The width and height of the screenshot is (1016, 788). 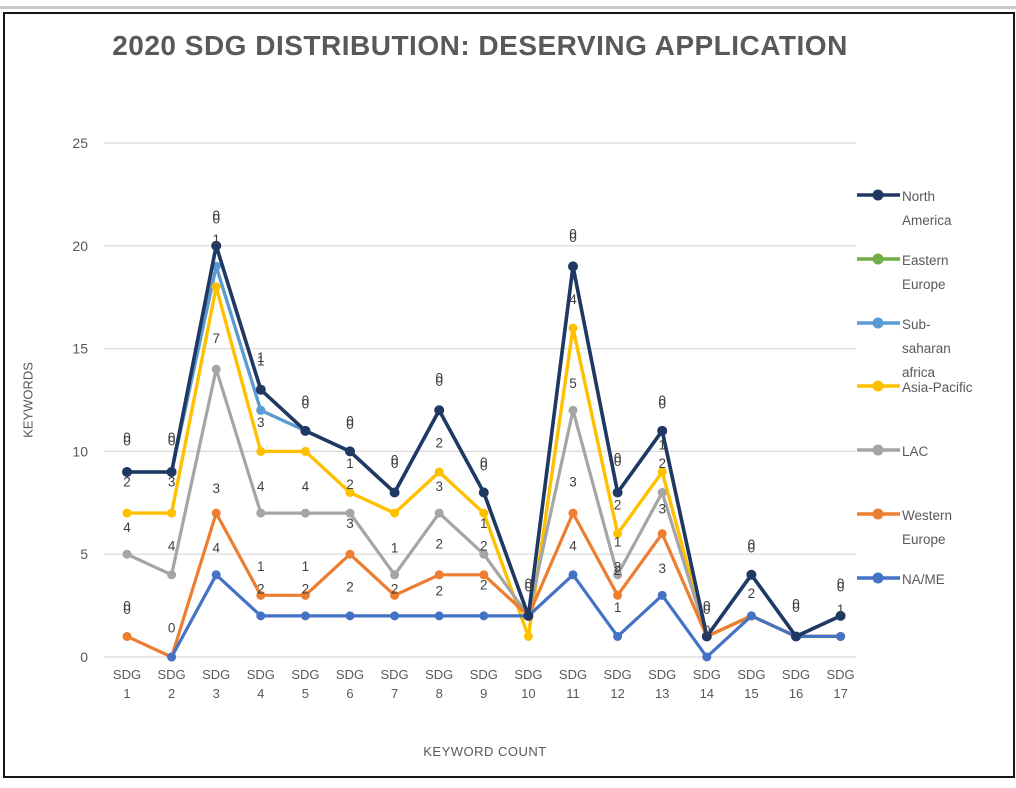 I want to click on legend-label: Eastern Europe, so click(x=925, y=272).